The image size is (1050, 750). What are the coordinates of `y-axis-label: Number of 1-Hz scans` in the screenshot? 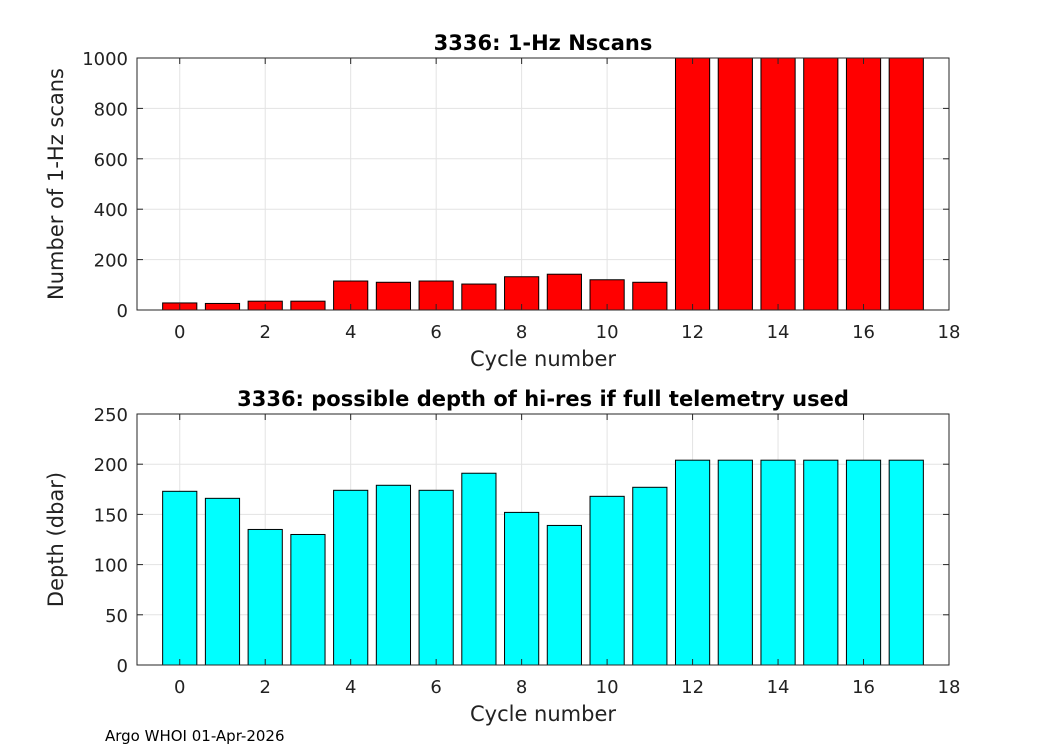 It's located at (56, 184).